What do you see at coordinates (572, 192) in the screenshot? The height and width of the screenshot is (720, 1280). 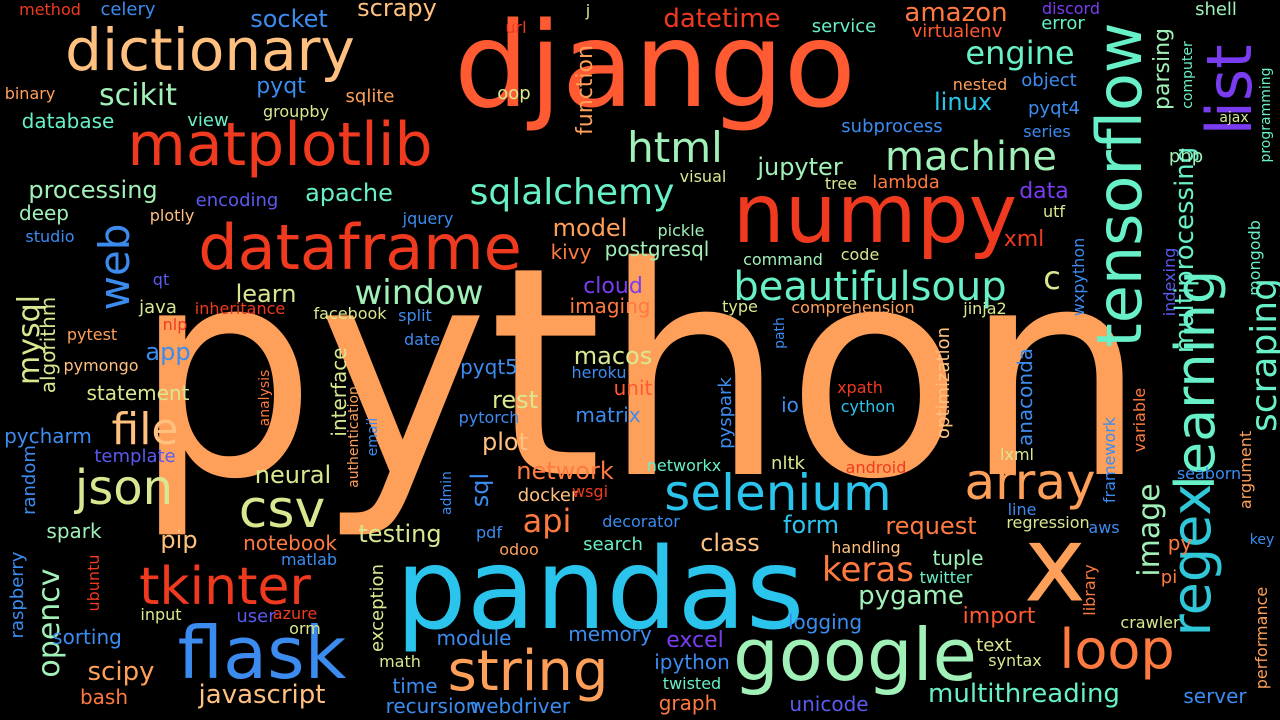 I see `word-sqlalchemy: sqlalchemy` at bounding box center [572, 192].